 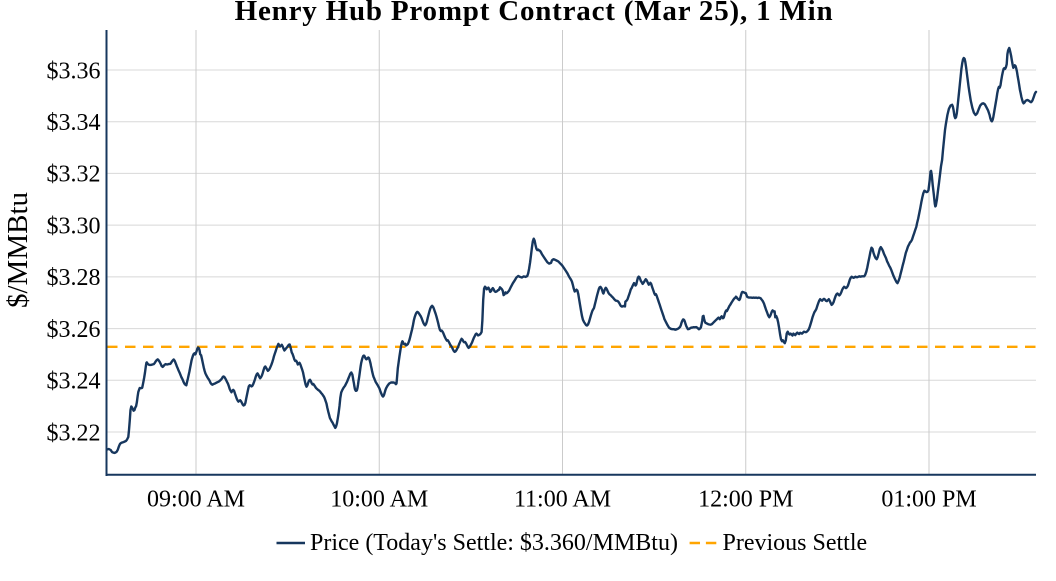 I want to click on svg-text: $3.22, so click(x=74, y=433).